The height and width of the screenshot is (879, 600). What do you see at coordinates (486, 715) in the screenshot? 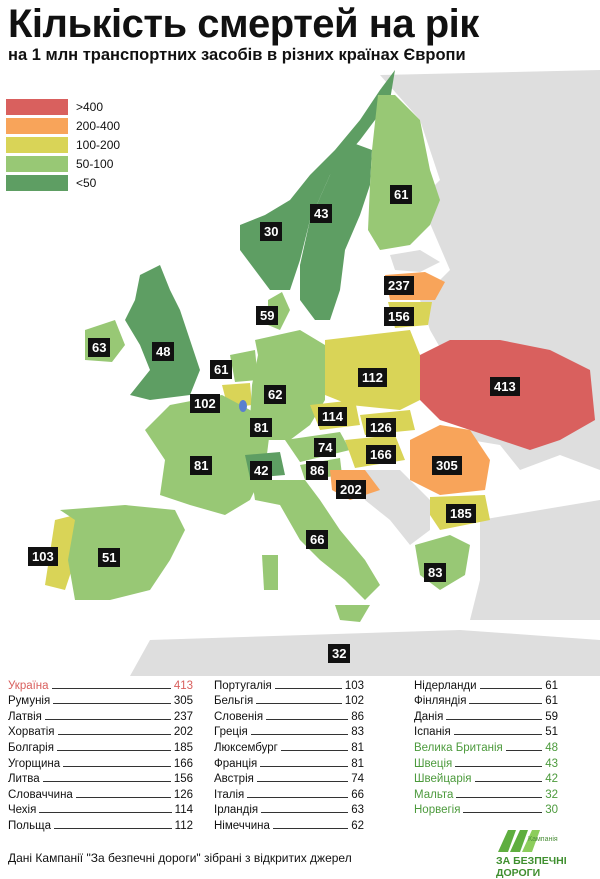
I see `table-row: Данія 59` at bounding box center [486, 715].